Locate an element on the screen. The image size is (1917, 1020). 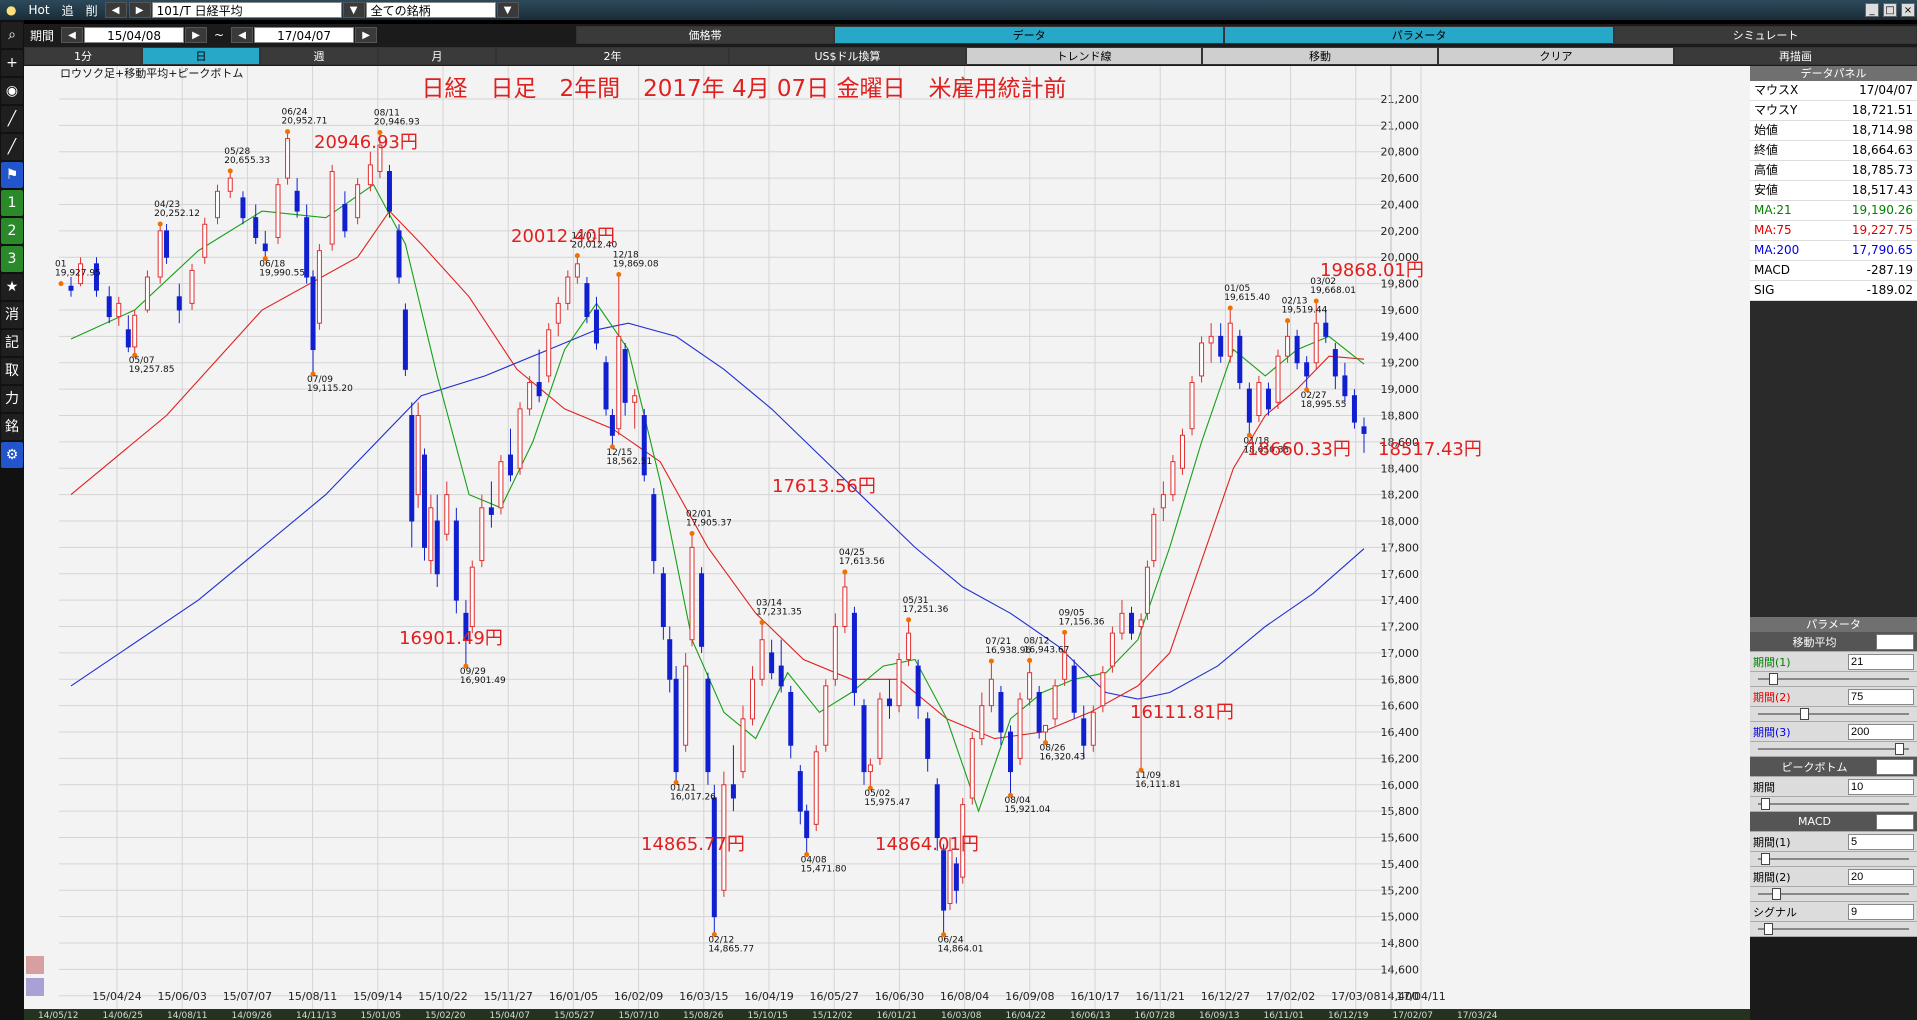
tab-price-band: 価格帯 is located at coordinates (705, 35).